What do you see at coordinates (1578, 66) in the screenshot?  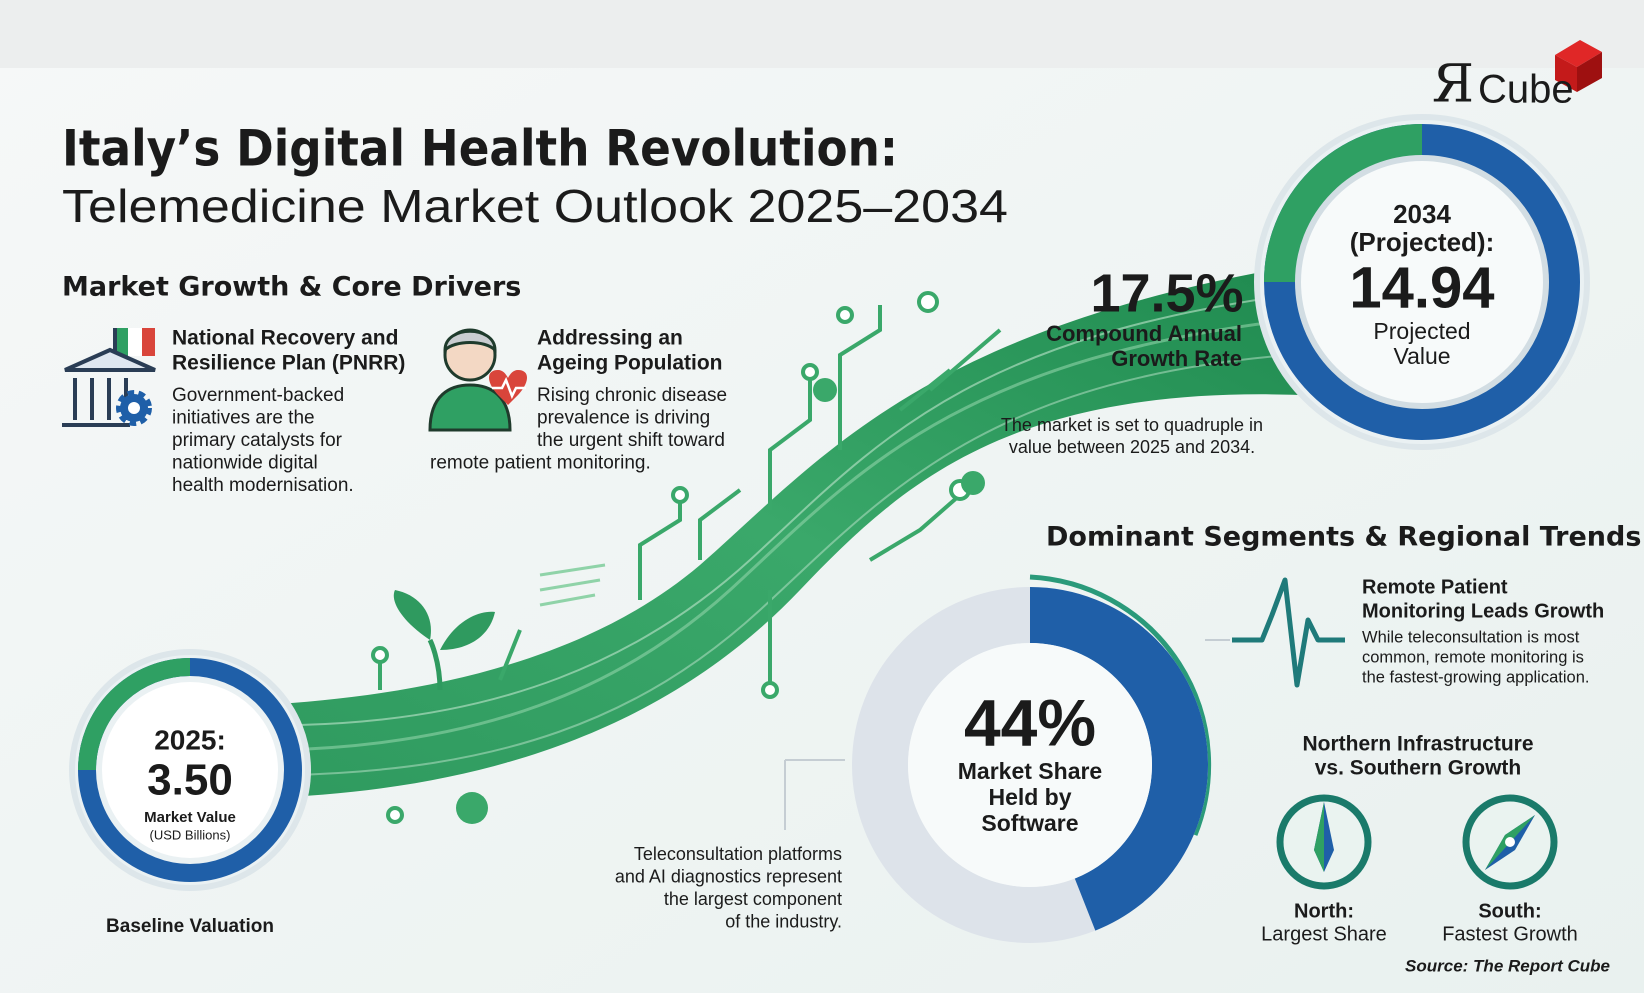 I see `logo-cube` at bounding box center [1578, 66].